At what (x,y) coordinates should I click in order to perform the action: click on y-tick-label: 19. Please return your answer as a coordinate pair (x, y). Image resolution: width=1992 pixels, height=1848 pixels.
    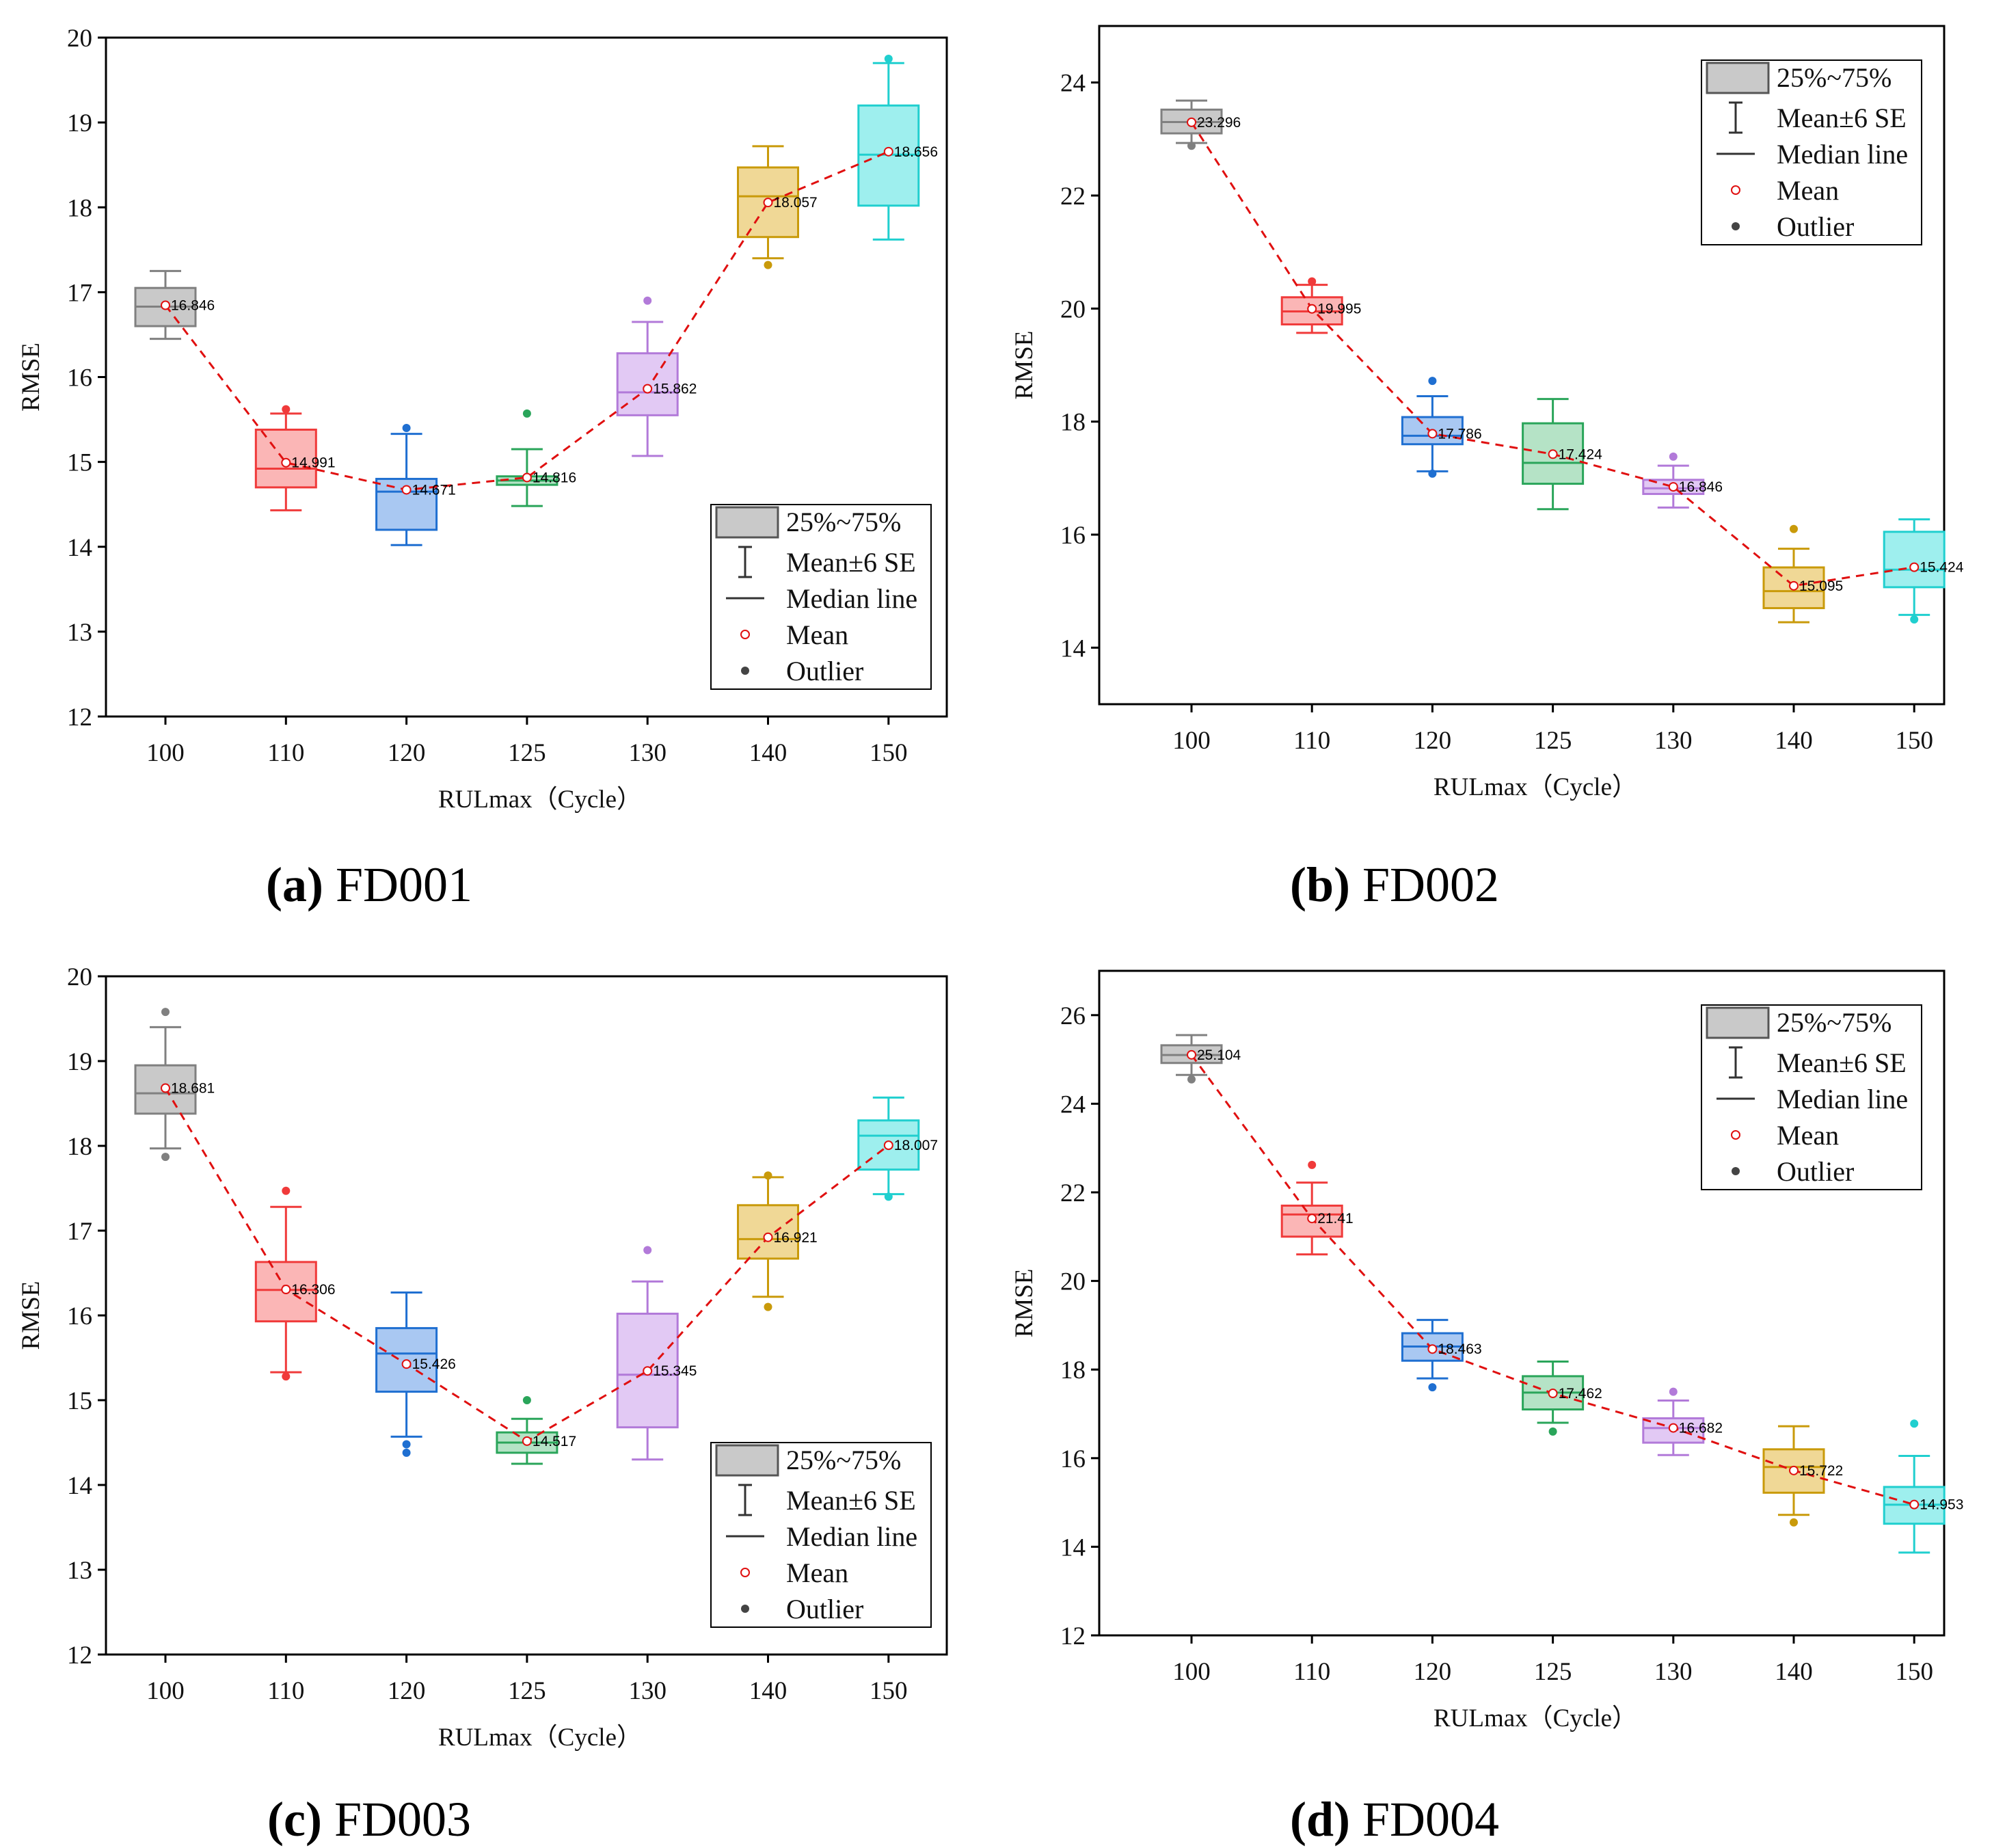
    Looking at the image, I should click on (79, 1062).